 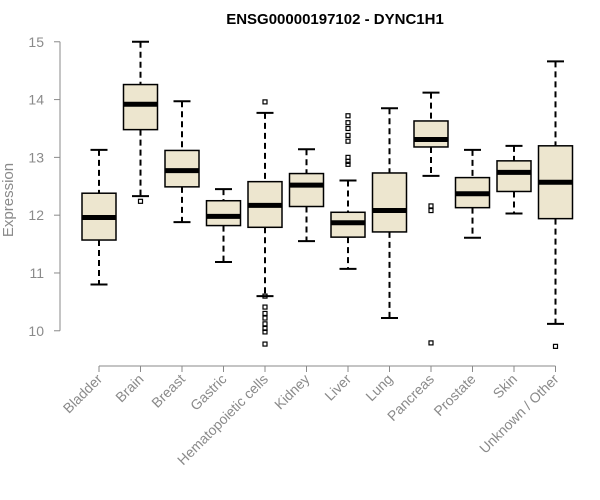 What do you see at coordinates (99, 217) in the screenshot?
I see `box-group-bladder` at bounding box center [99, 217].